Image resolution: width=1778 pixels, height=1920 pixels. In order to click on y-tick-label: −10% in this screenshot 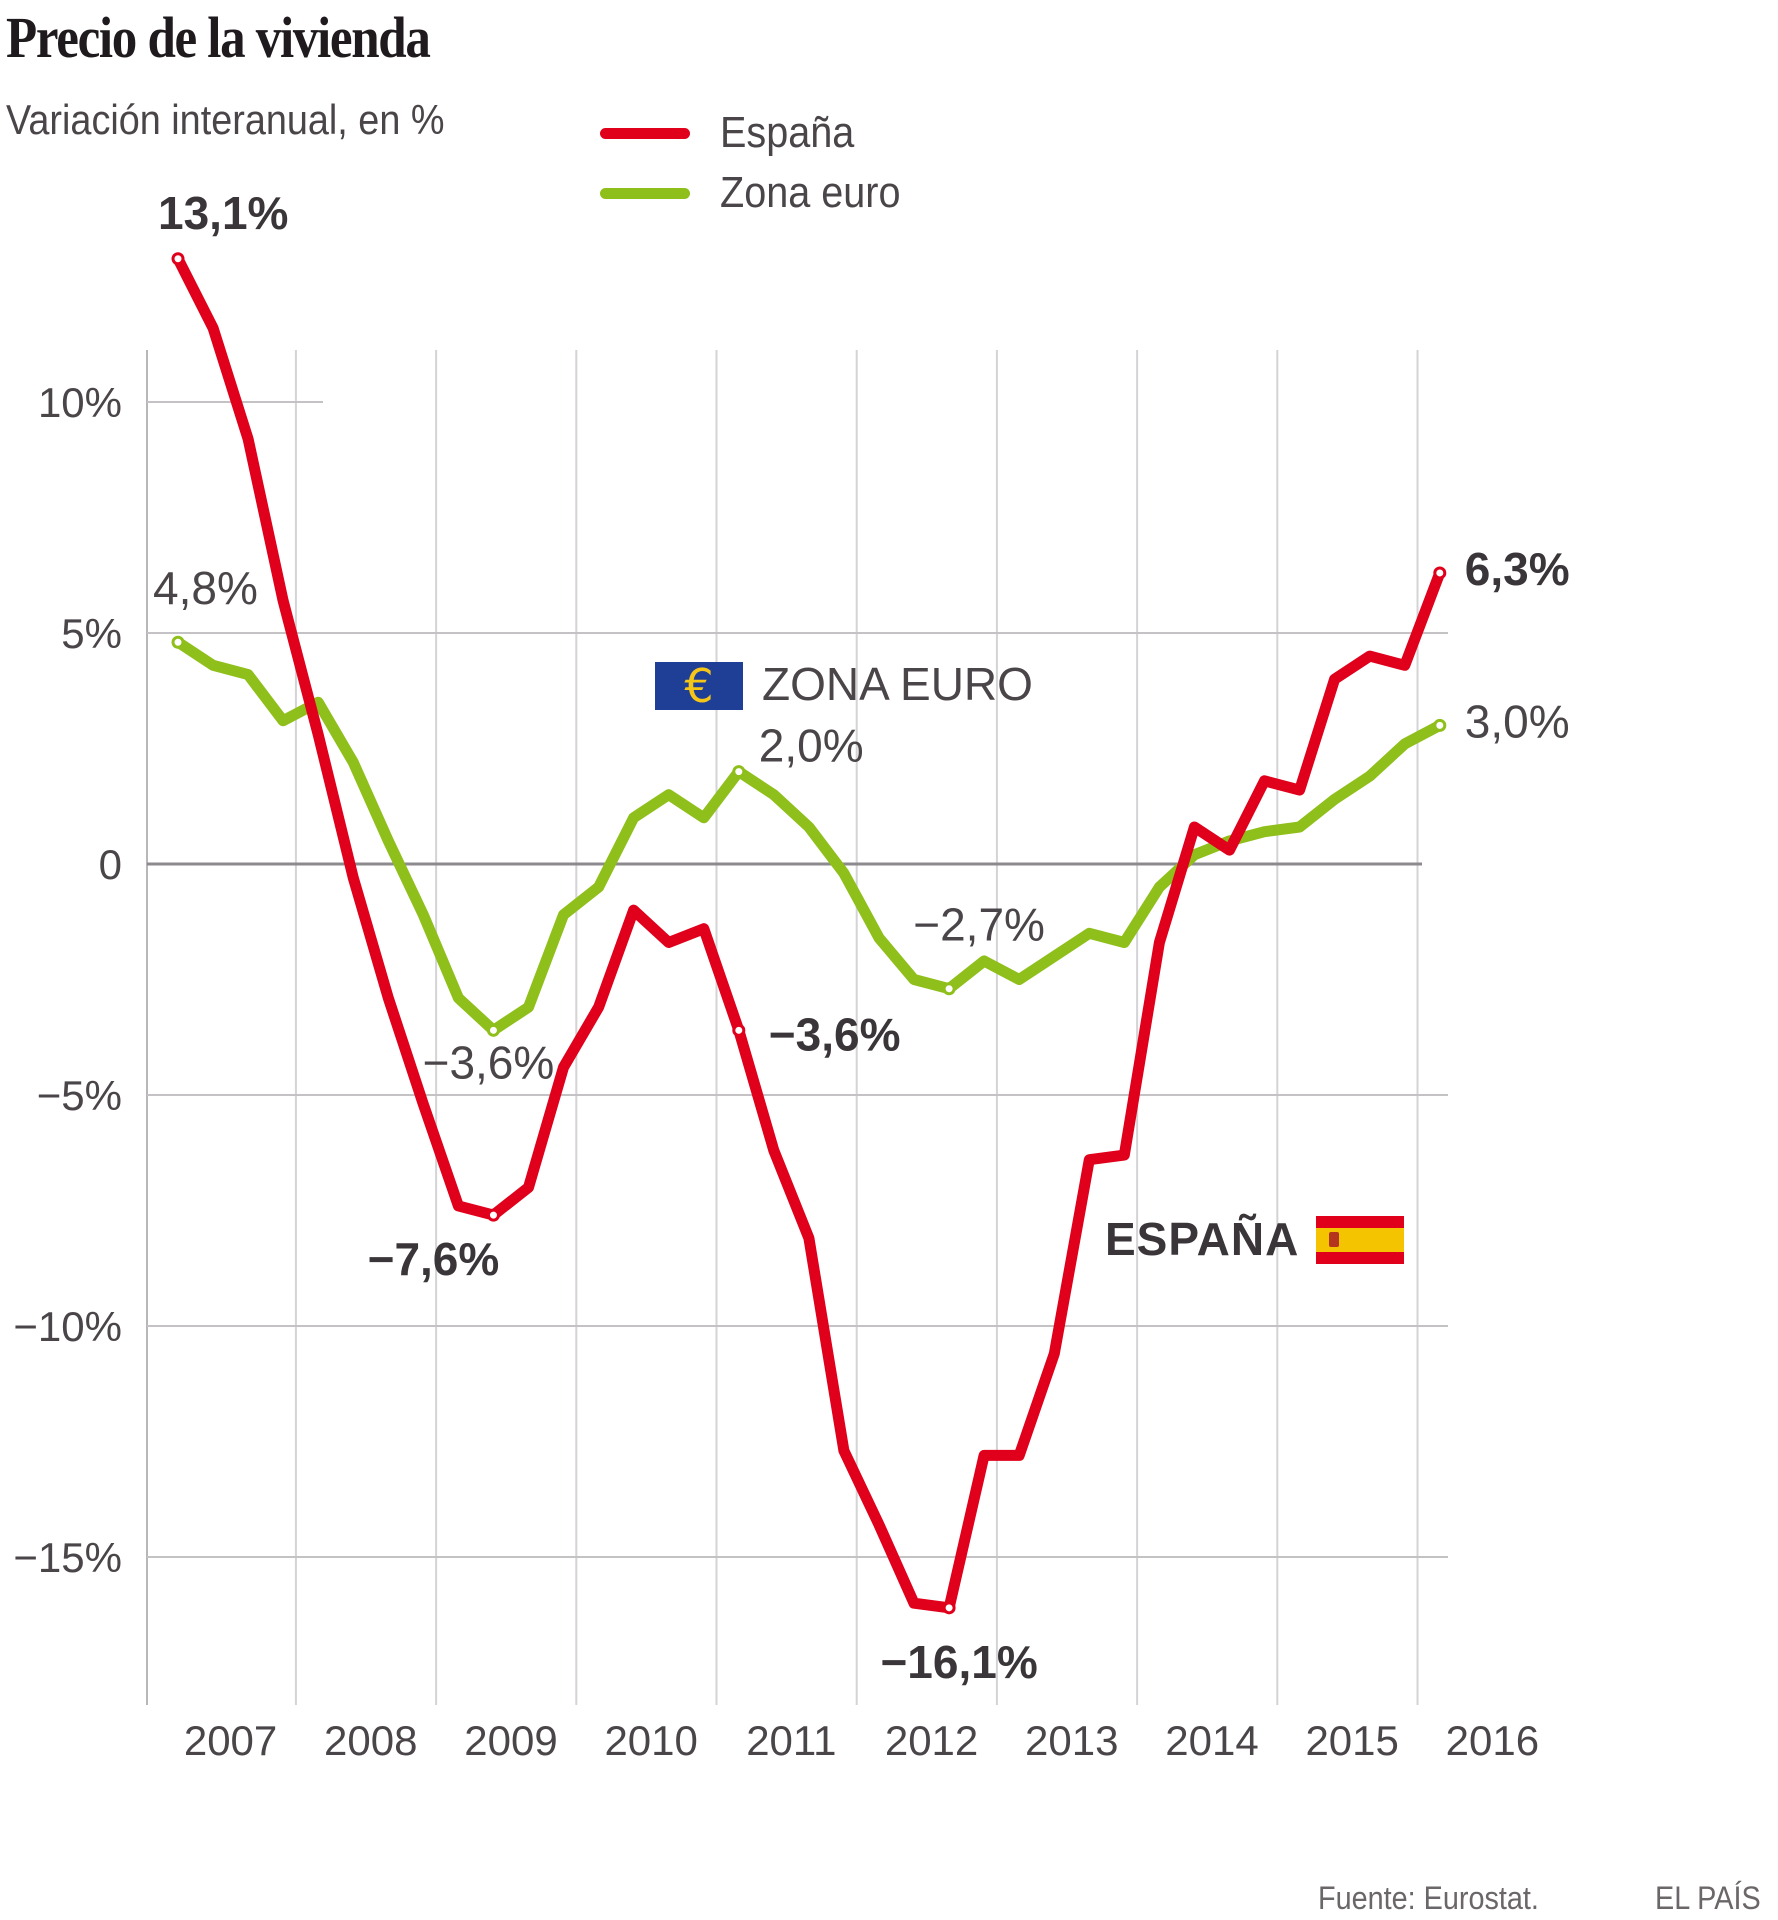, I will do `click(67, 1326)`.